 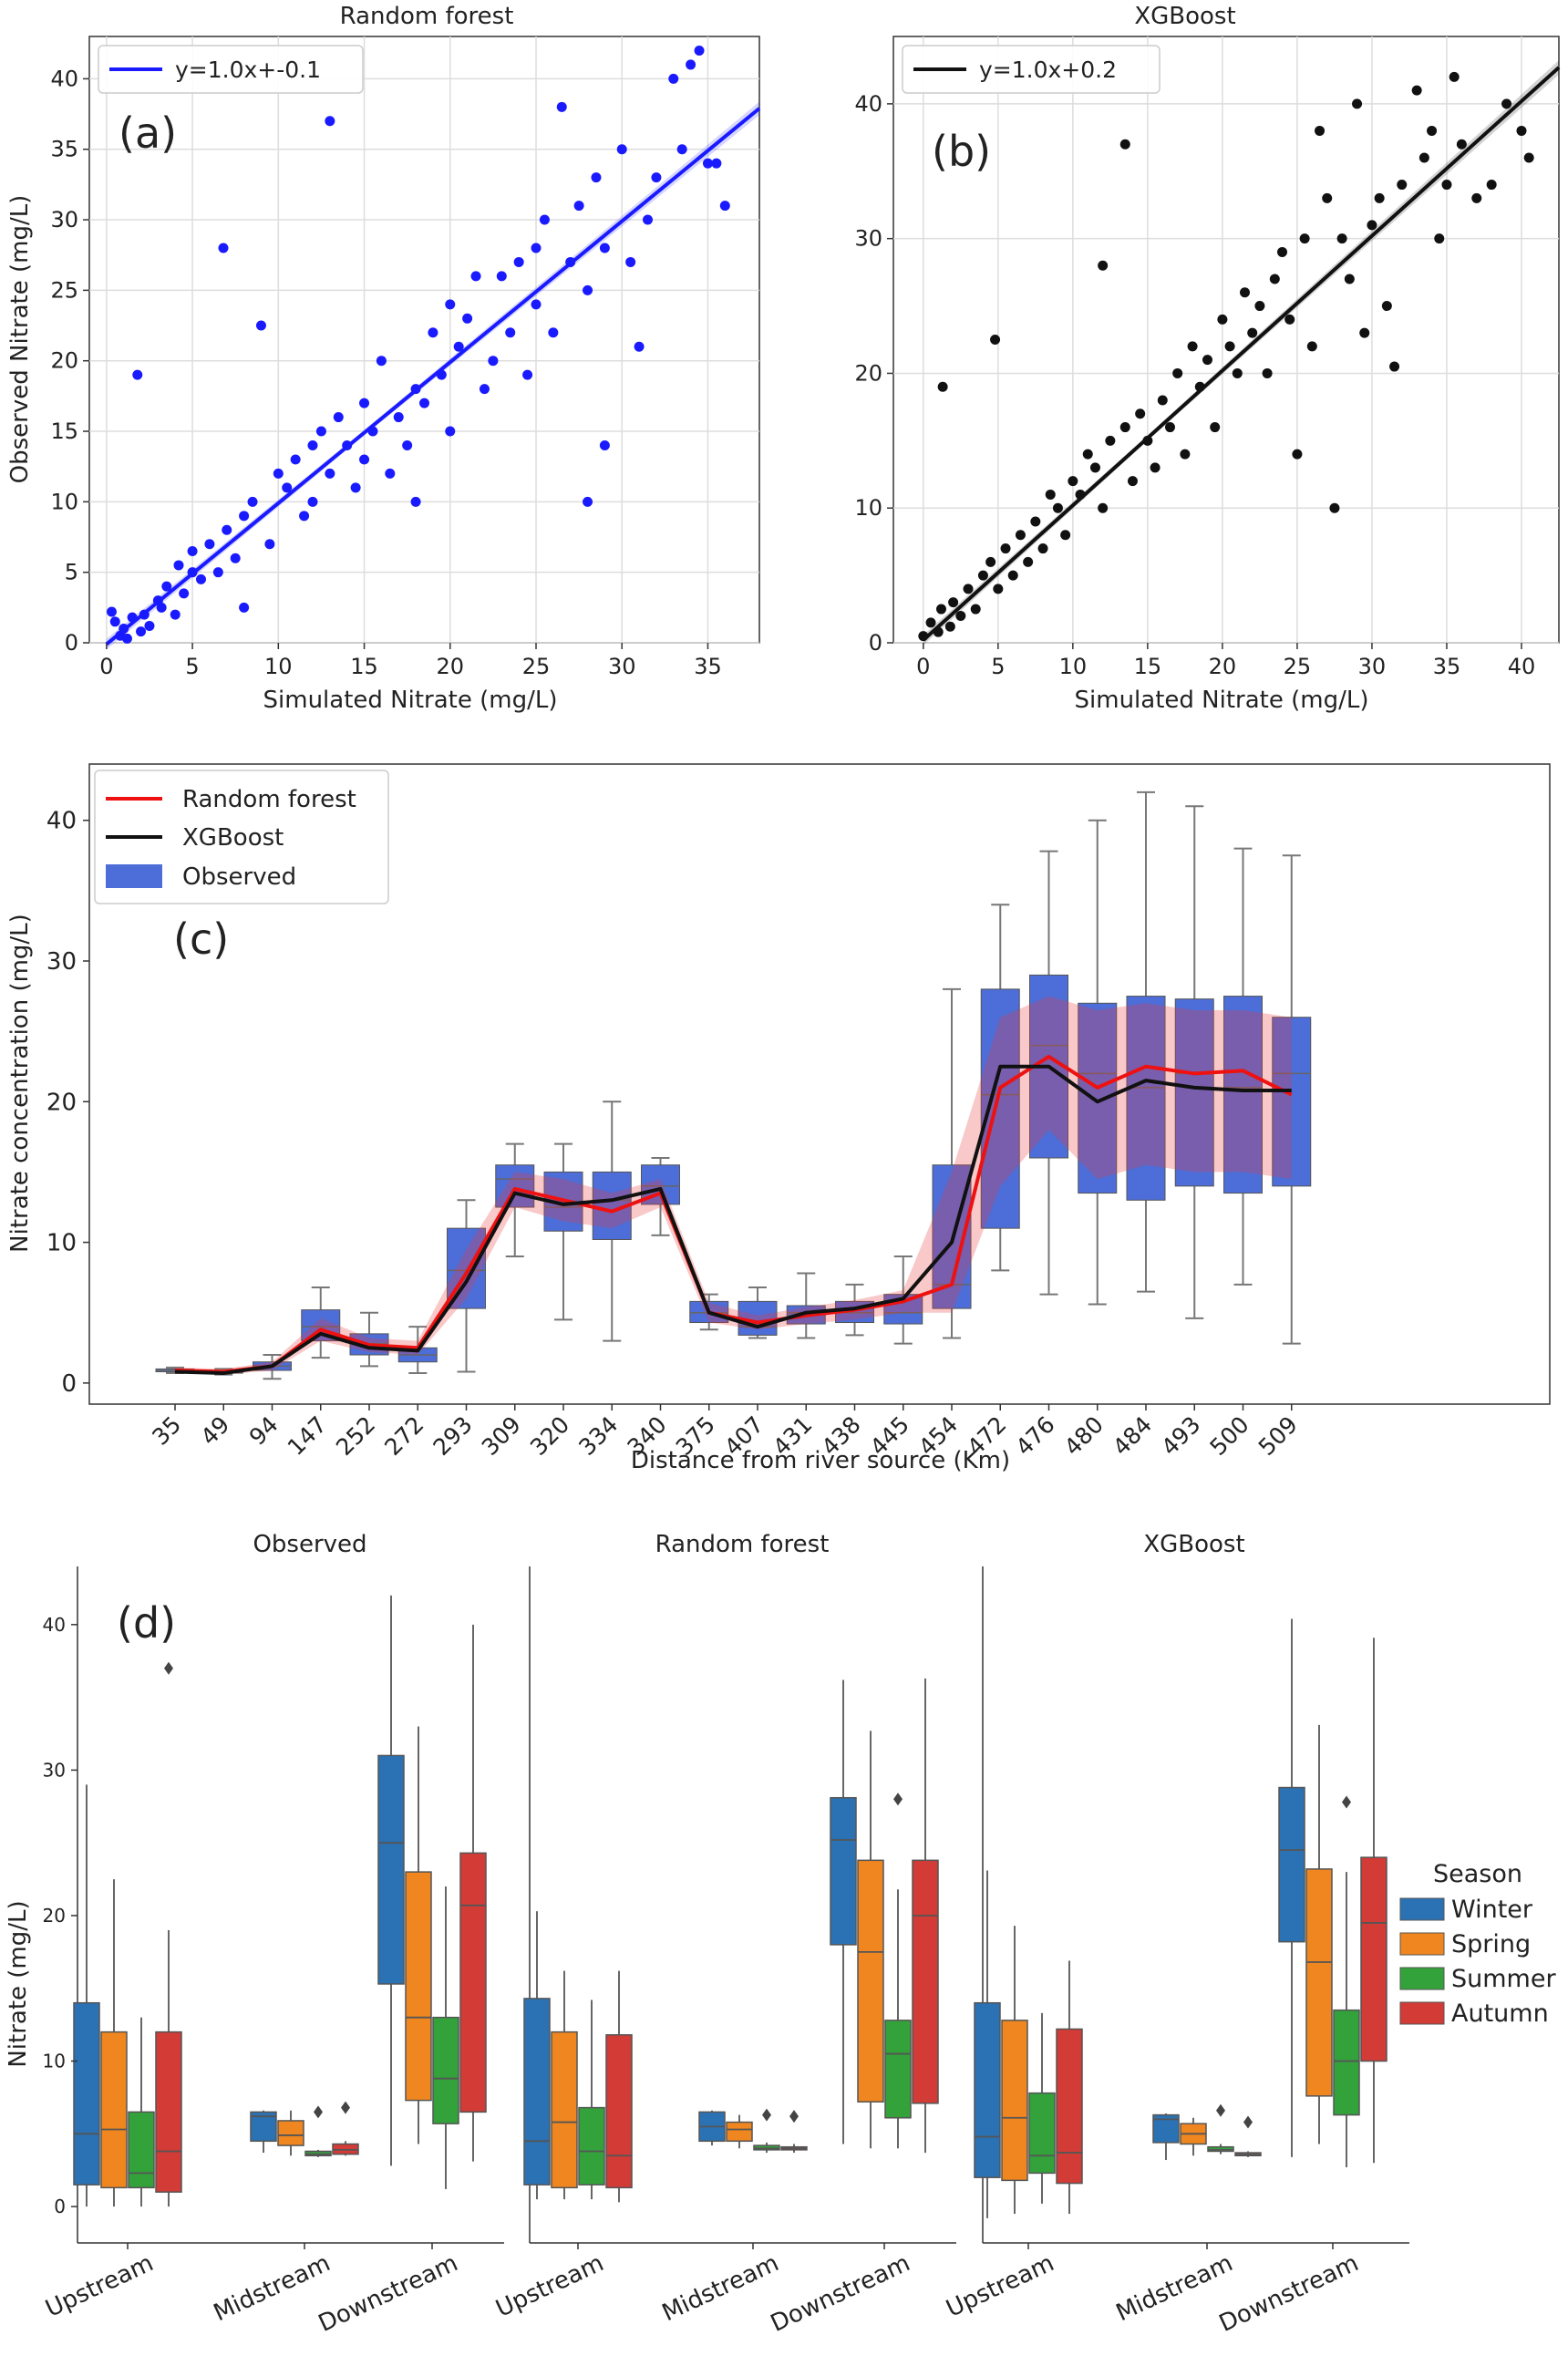 What do you see at coordinates (1073, 666) in the screenshot?
I see `b-x-tick-label: 10` at bounding box center [1073, 666].